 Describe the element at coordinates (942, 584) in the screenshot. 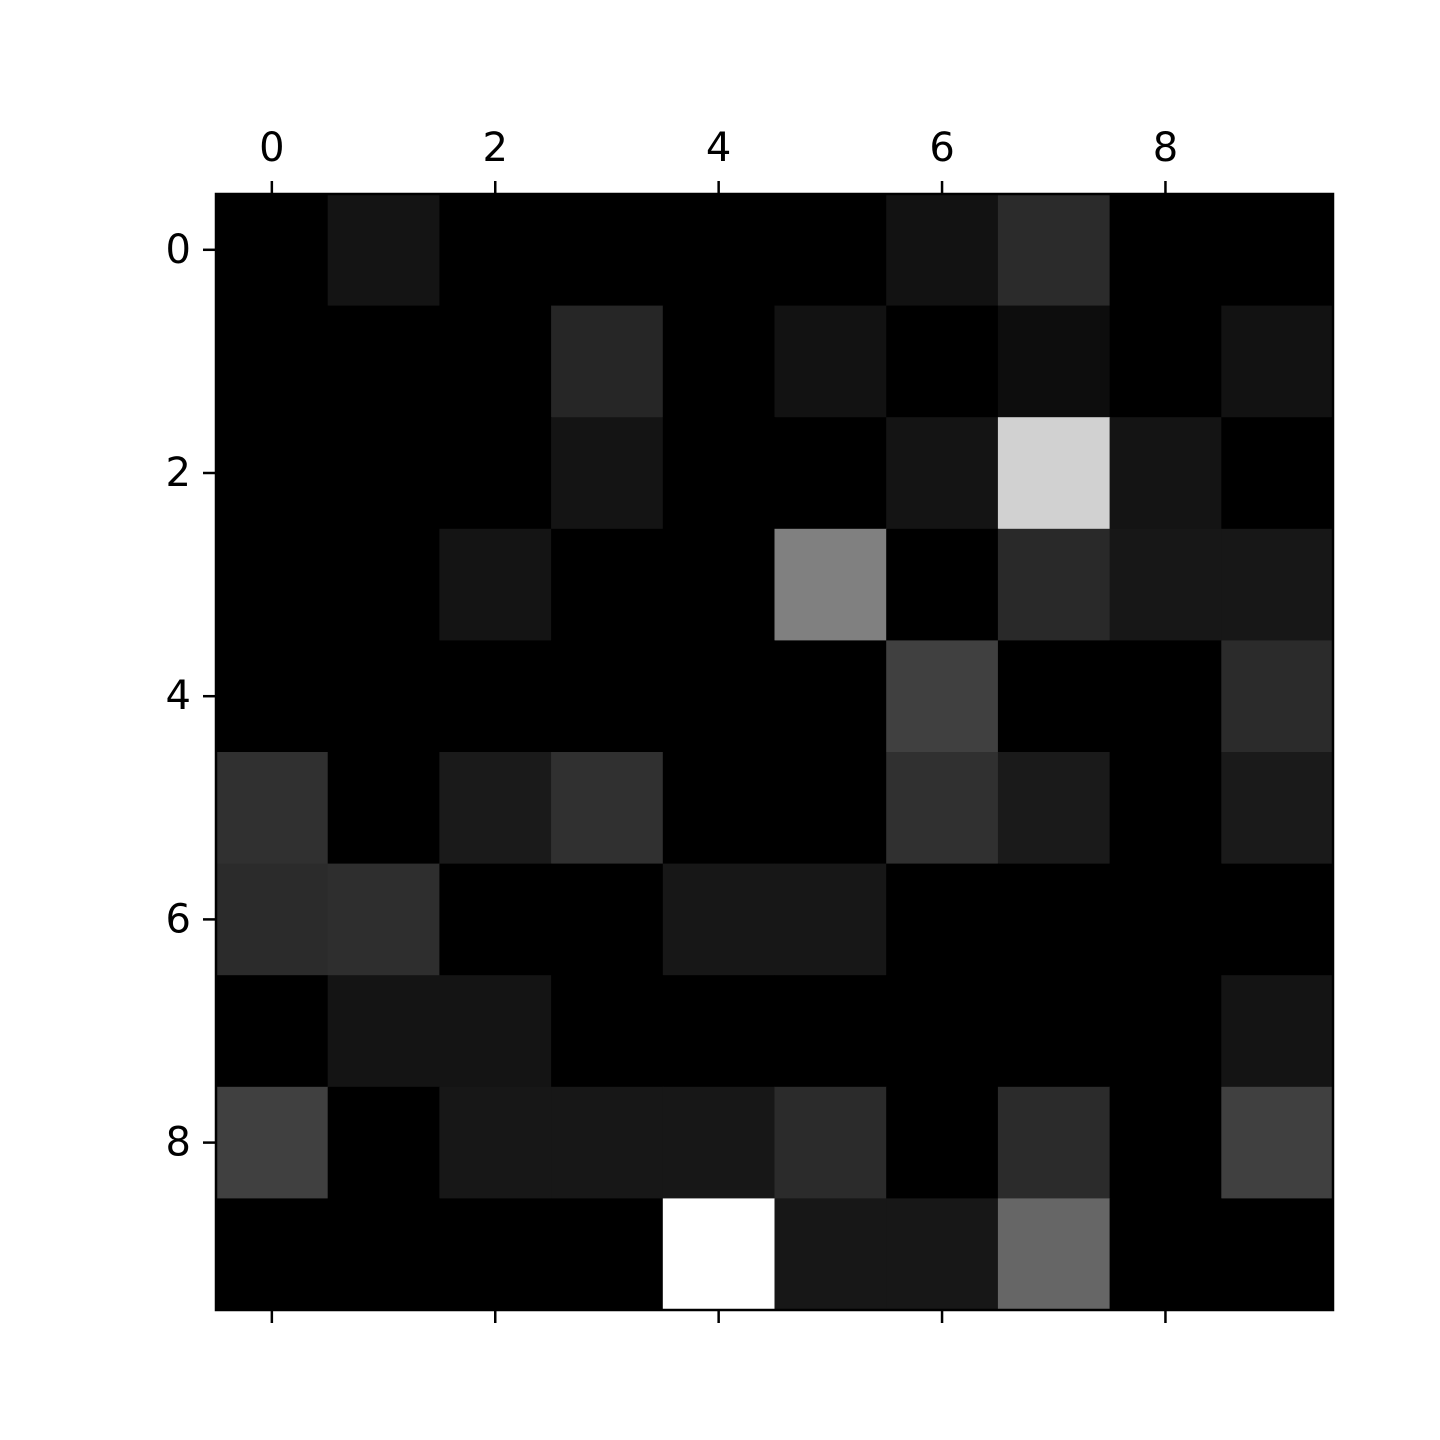

I see `heatmap-cell-r3-c6` at that location.